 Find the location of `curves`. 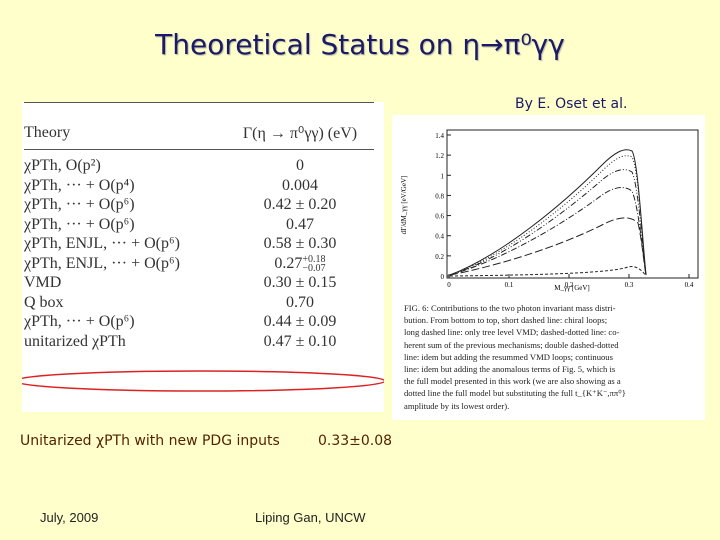

curves is located at coordinates (548, 213).